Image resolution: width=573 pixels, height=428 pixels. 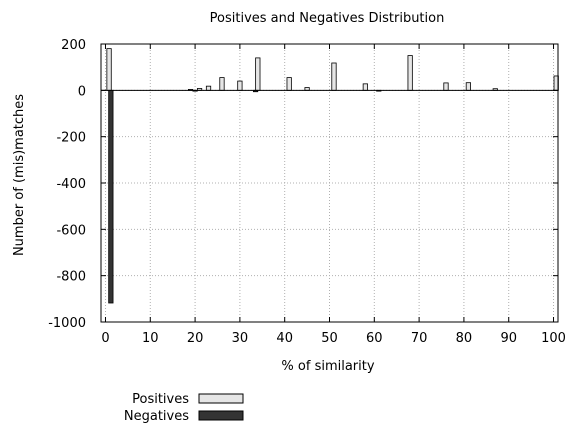 I want to click on x-tick-label: 0, so click(x=105, y=338).